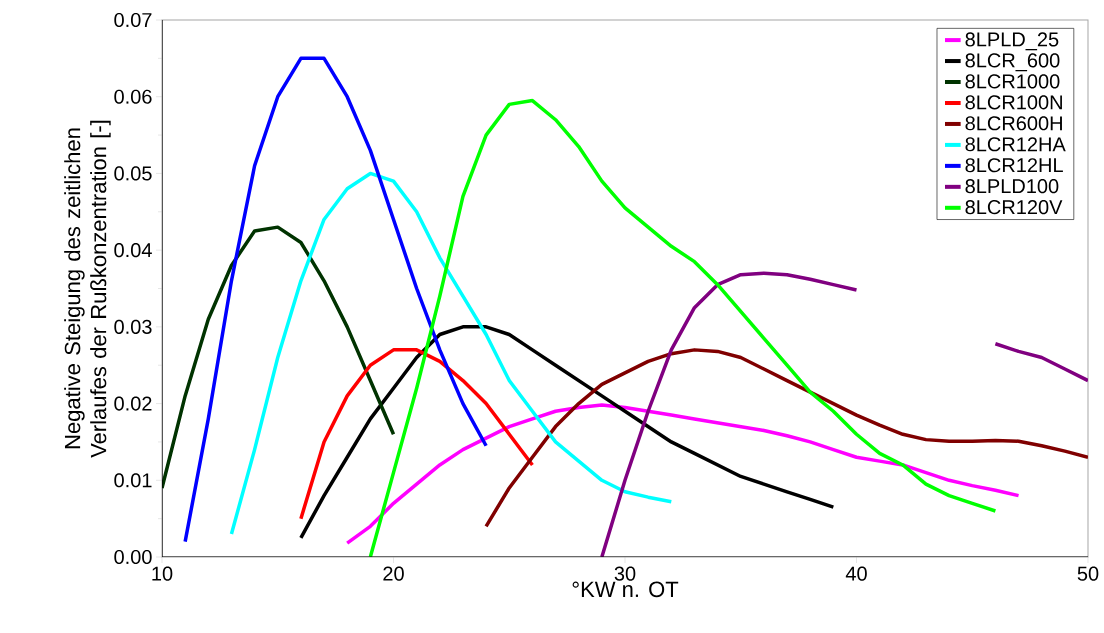 The width and height of the screenshot is (1104, 633). I want to click on legend-label: 8LPLD100, so click(1012, 186).